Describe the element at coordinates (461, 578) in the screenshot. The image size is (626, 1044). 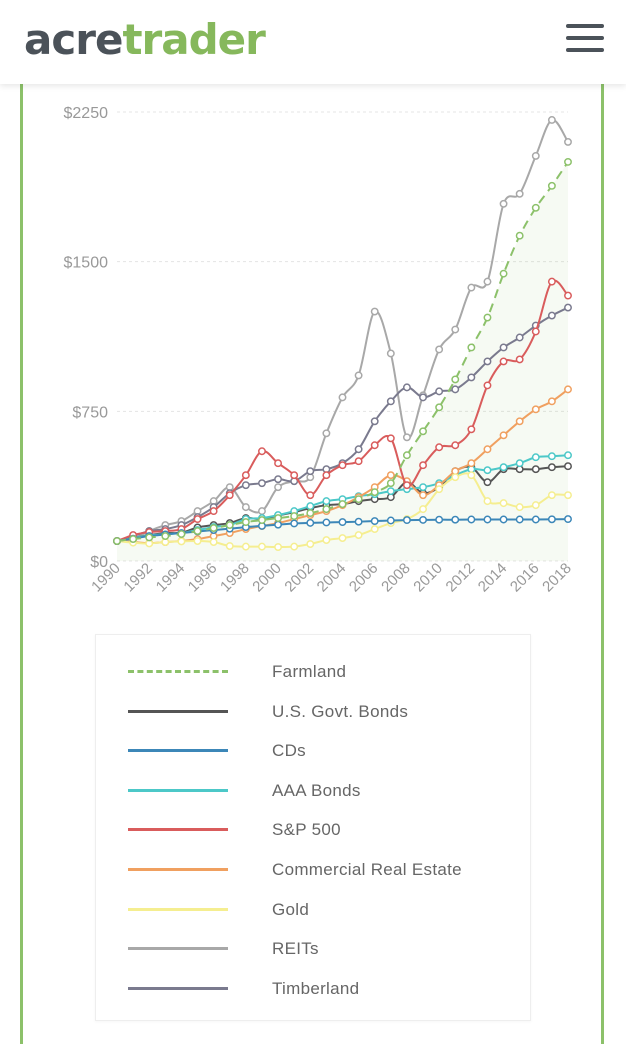
I see `x-tick-label: 2012` at that location.